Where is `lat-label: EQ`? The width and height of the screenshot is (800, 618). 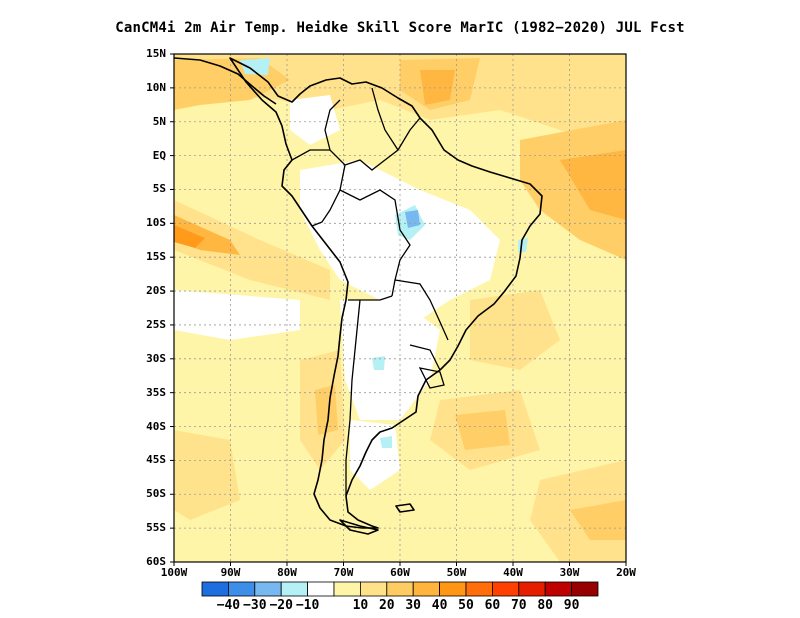 lat-label: EQ is located at coordinates (159, 155).